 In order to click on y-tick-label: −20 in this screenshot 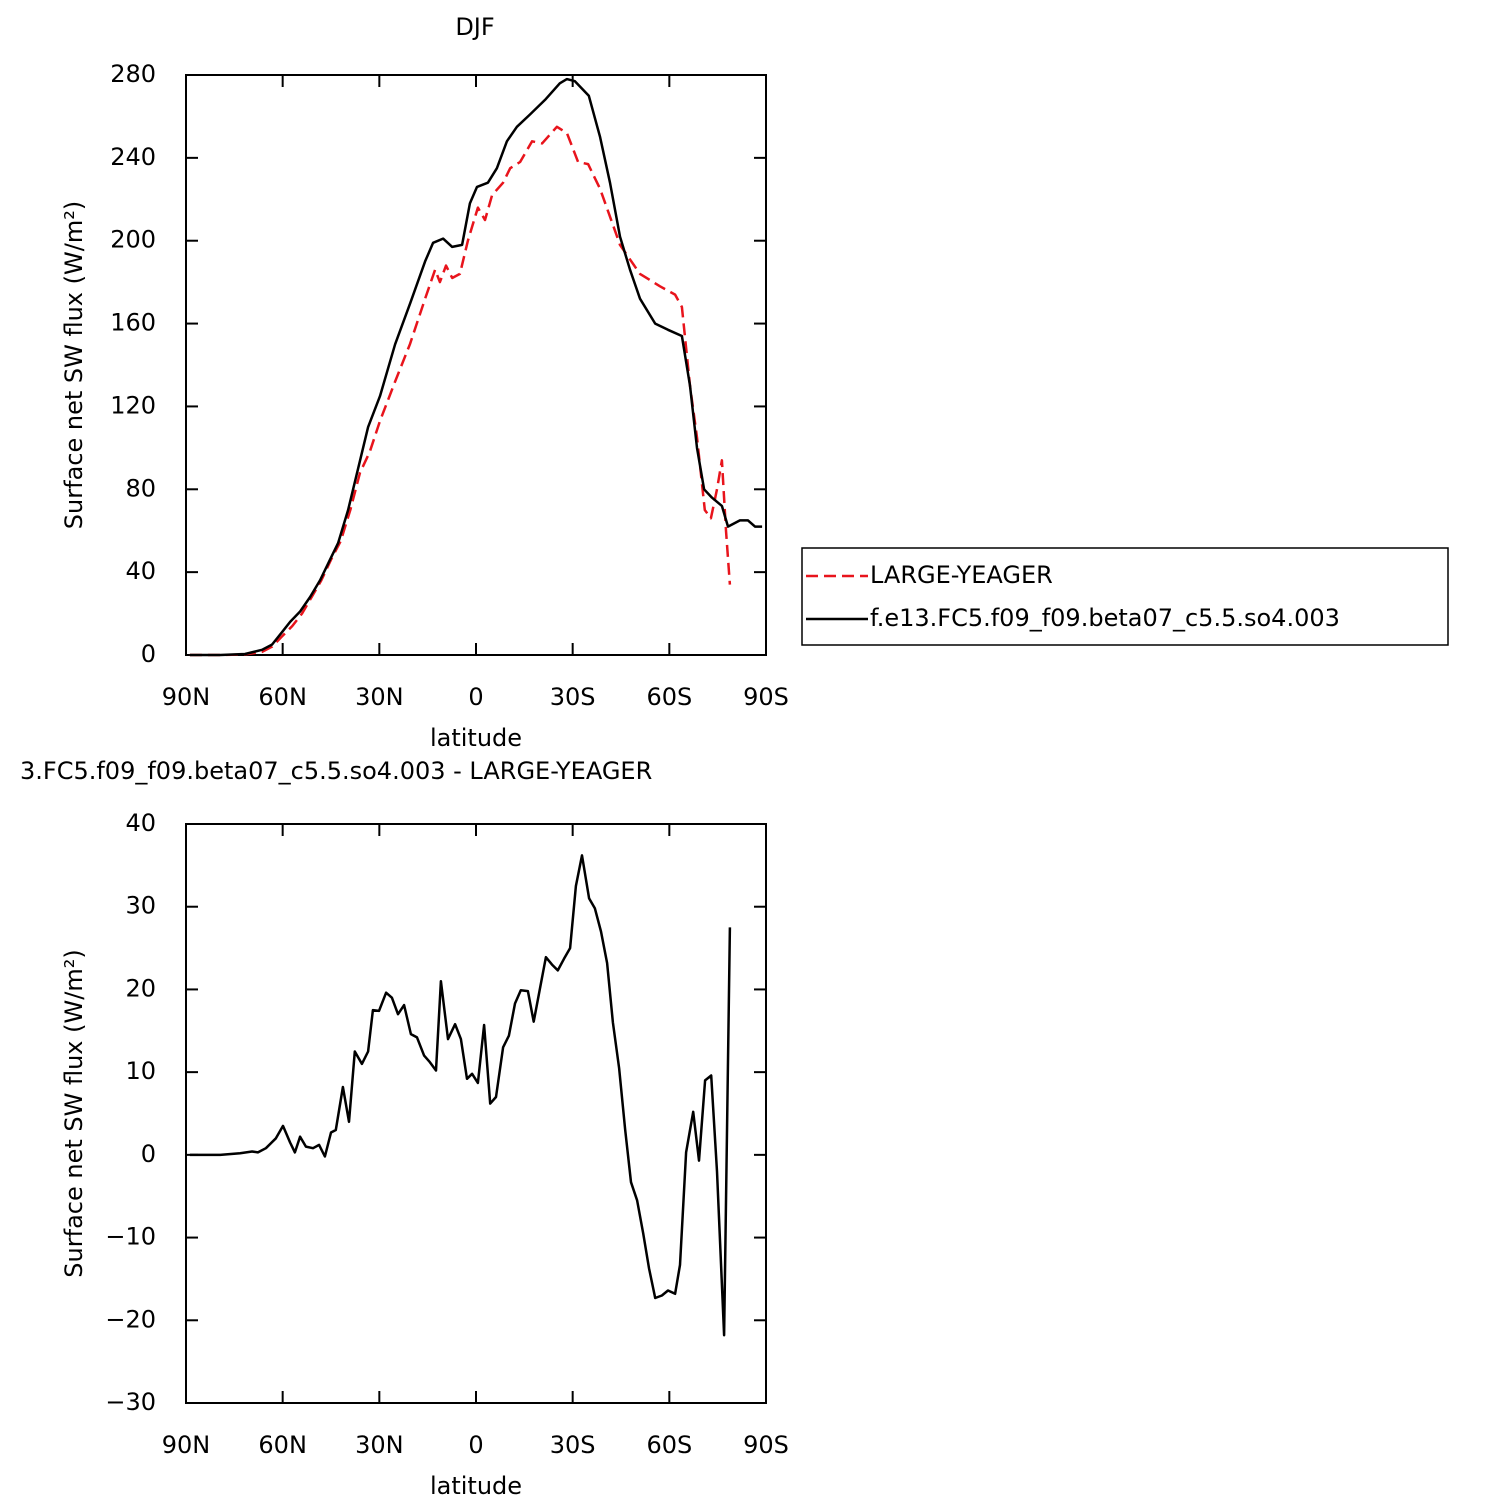, I will do `click(130, 1319)`.